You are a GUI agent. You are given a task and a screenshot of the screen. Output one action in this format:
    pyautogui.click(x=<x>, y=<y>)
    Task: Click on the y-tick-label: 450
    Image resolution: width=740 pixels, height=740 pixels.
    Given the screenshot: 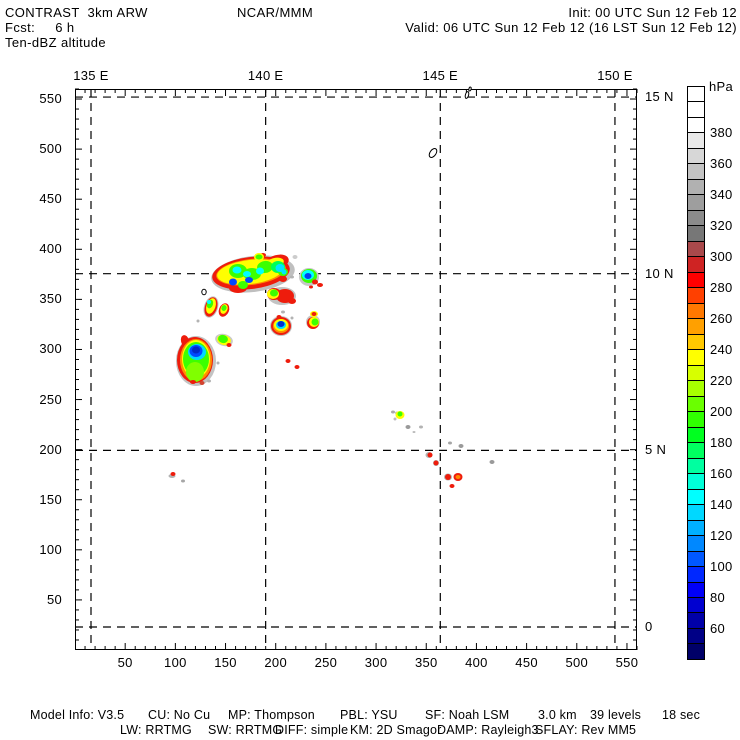 What is the action you would take?
    pyautogui.click(x=50, y=199)
    